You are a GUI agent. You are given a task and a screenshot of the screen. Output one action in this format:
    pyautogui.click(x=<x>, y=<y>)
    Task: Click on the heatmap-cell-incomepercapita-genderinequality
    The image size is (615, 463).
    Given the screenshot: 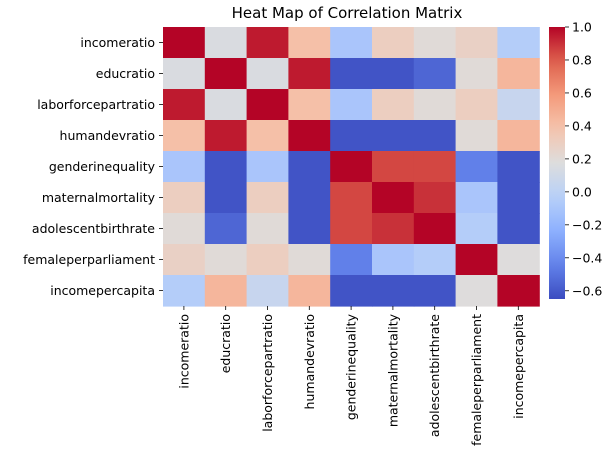 What is the action you would take?
    pyautogui.click(x=351, y=291)
    